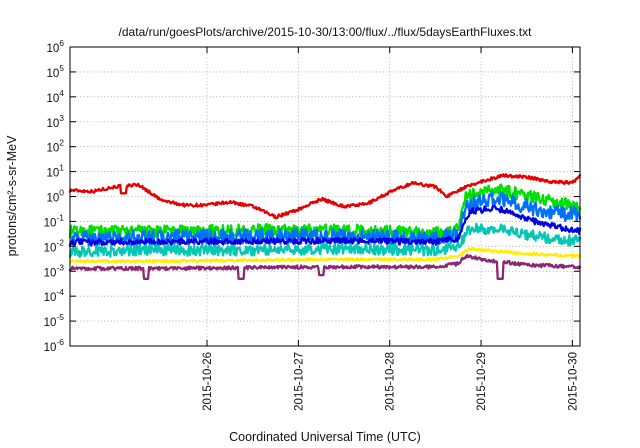 The width and height of the screenshot is (640, 448). I want to click on y-tick-label: 10⁰, so click(55, 196).